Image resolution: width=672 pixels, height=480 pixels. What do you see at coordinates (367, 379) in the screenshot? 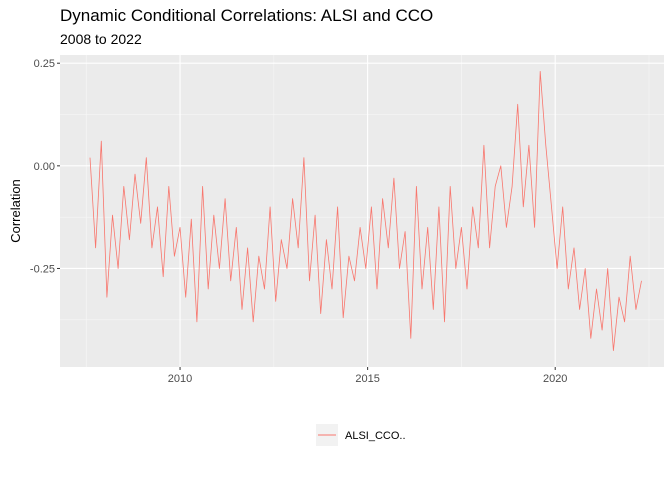
I see `x-tick-label: 2015` at bounding box center [367, 379].